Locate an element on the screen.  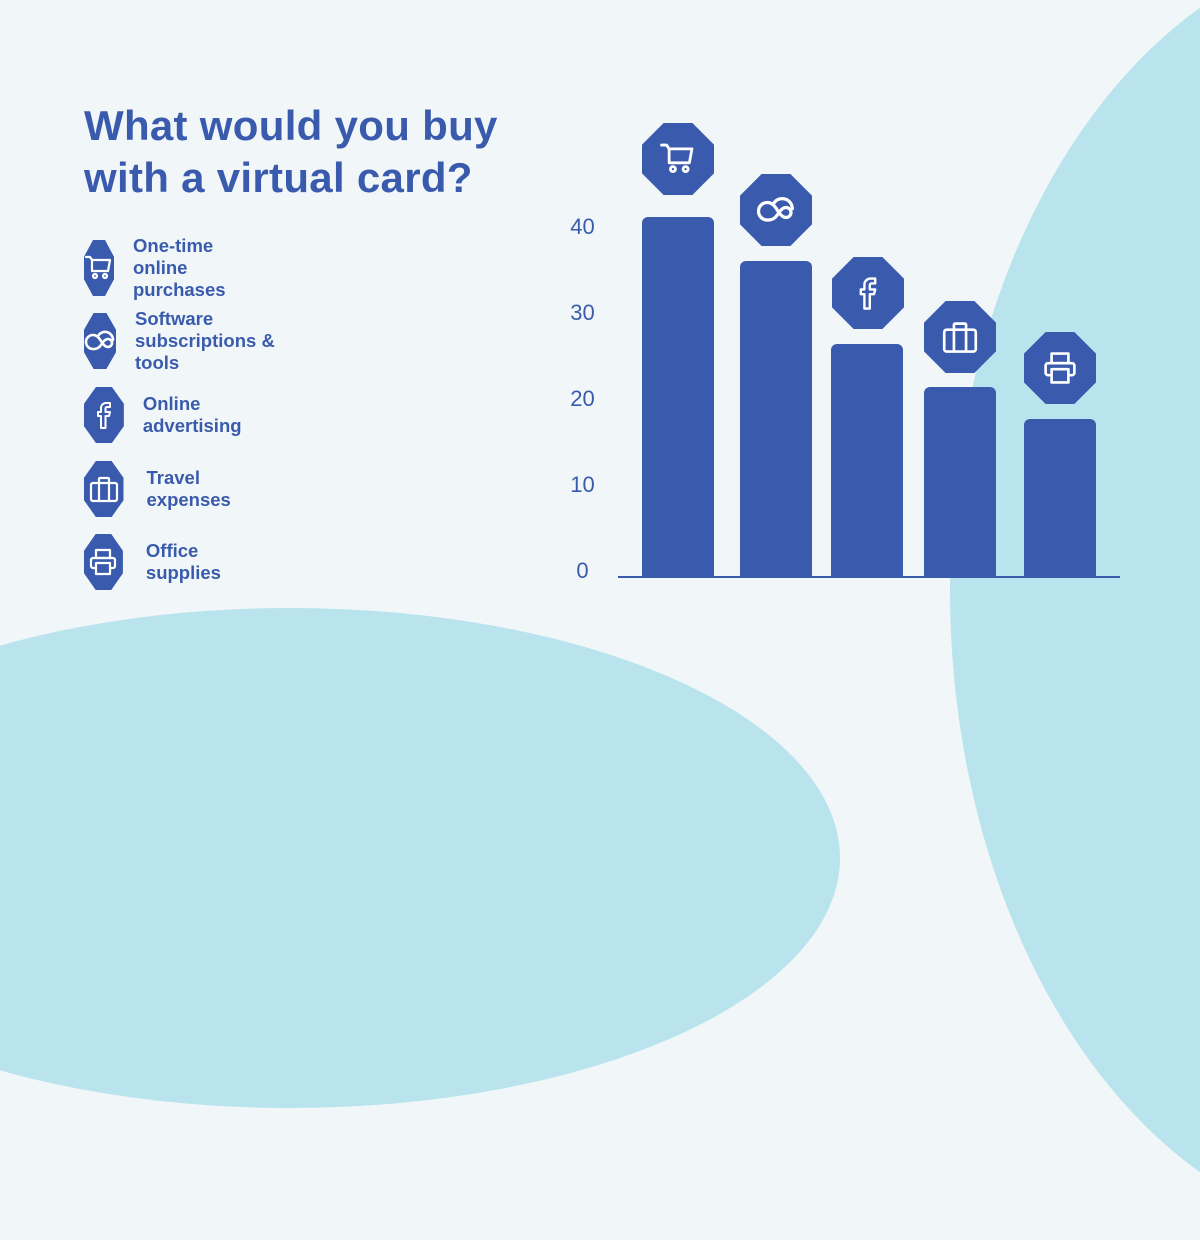
legend-label: One-time online purchases is located at coordinates (179, 267).